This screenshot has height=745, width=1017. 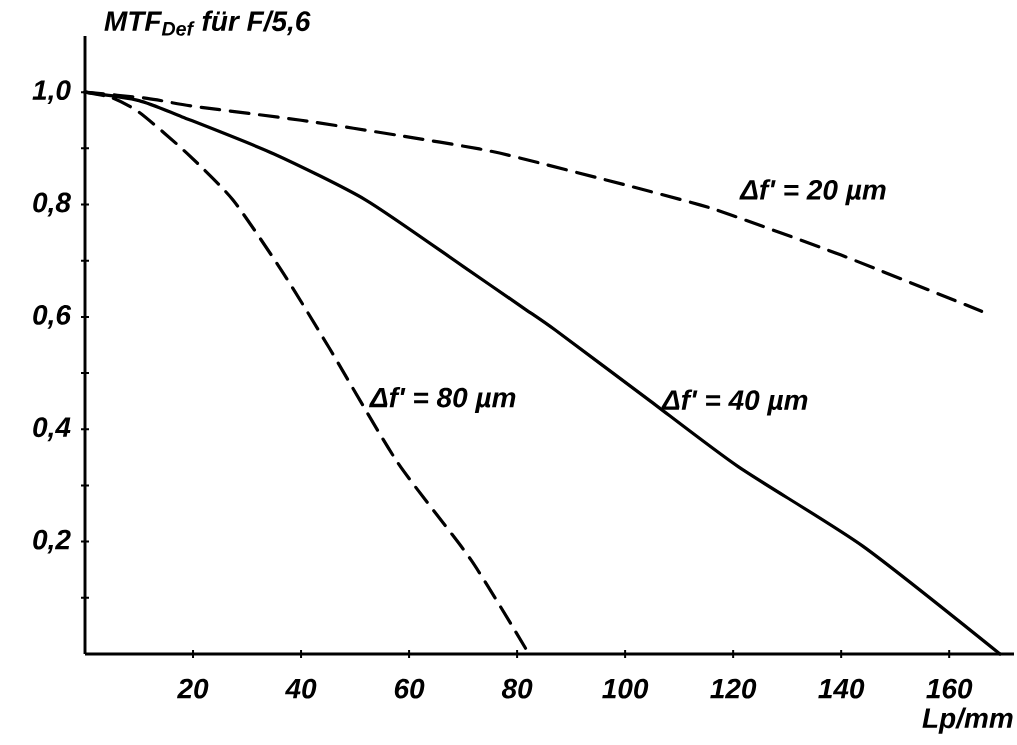 What do you see at coordinates (733, 688) in the screenshot?
I see `x-tick-label: 120` at bounding box center [733, 688].